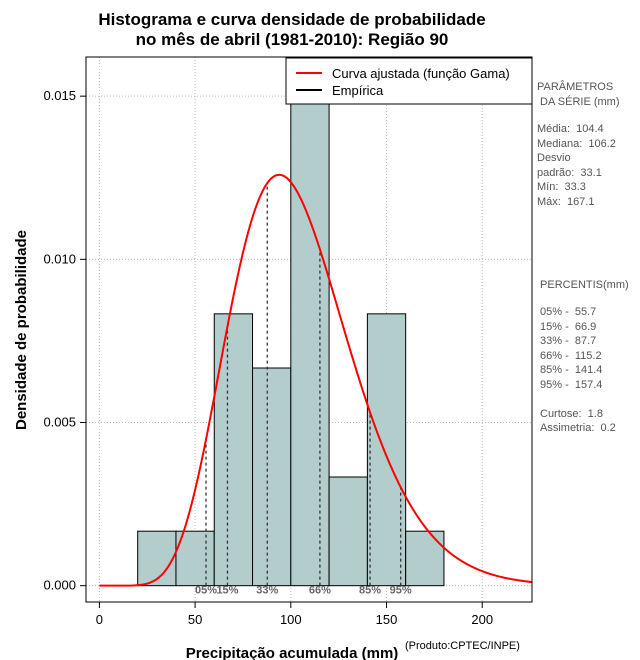  Describe the element at coordinates (195, 619) in the screenshot. I see `x-tick-label-1: 50` at that location.